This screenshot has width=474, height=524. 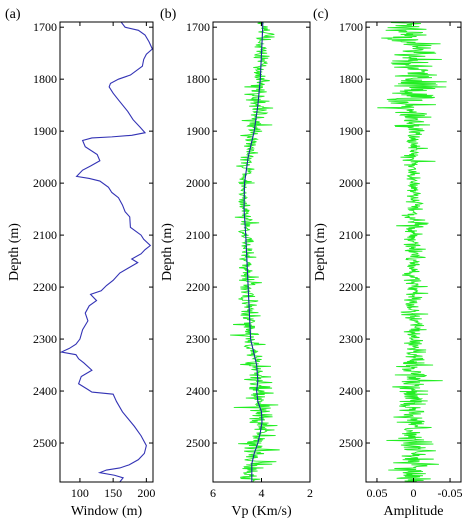 What do you see at coordinates (113, 493) in the screenshot?
I see `x-tick-label: 150` at bounding box center [113, 493].